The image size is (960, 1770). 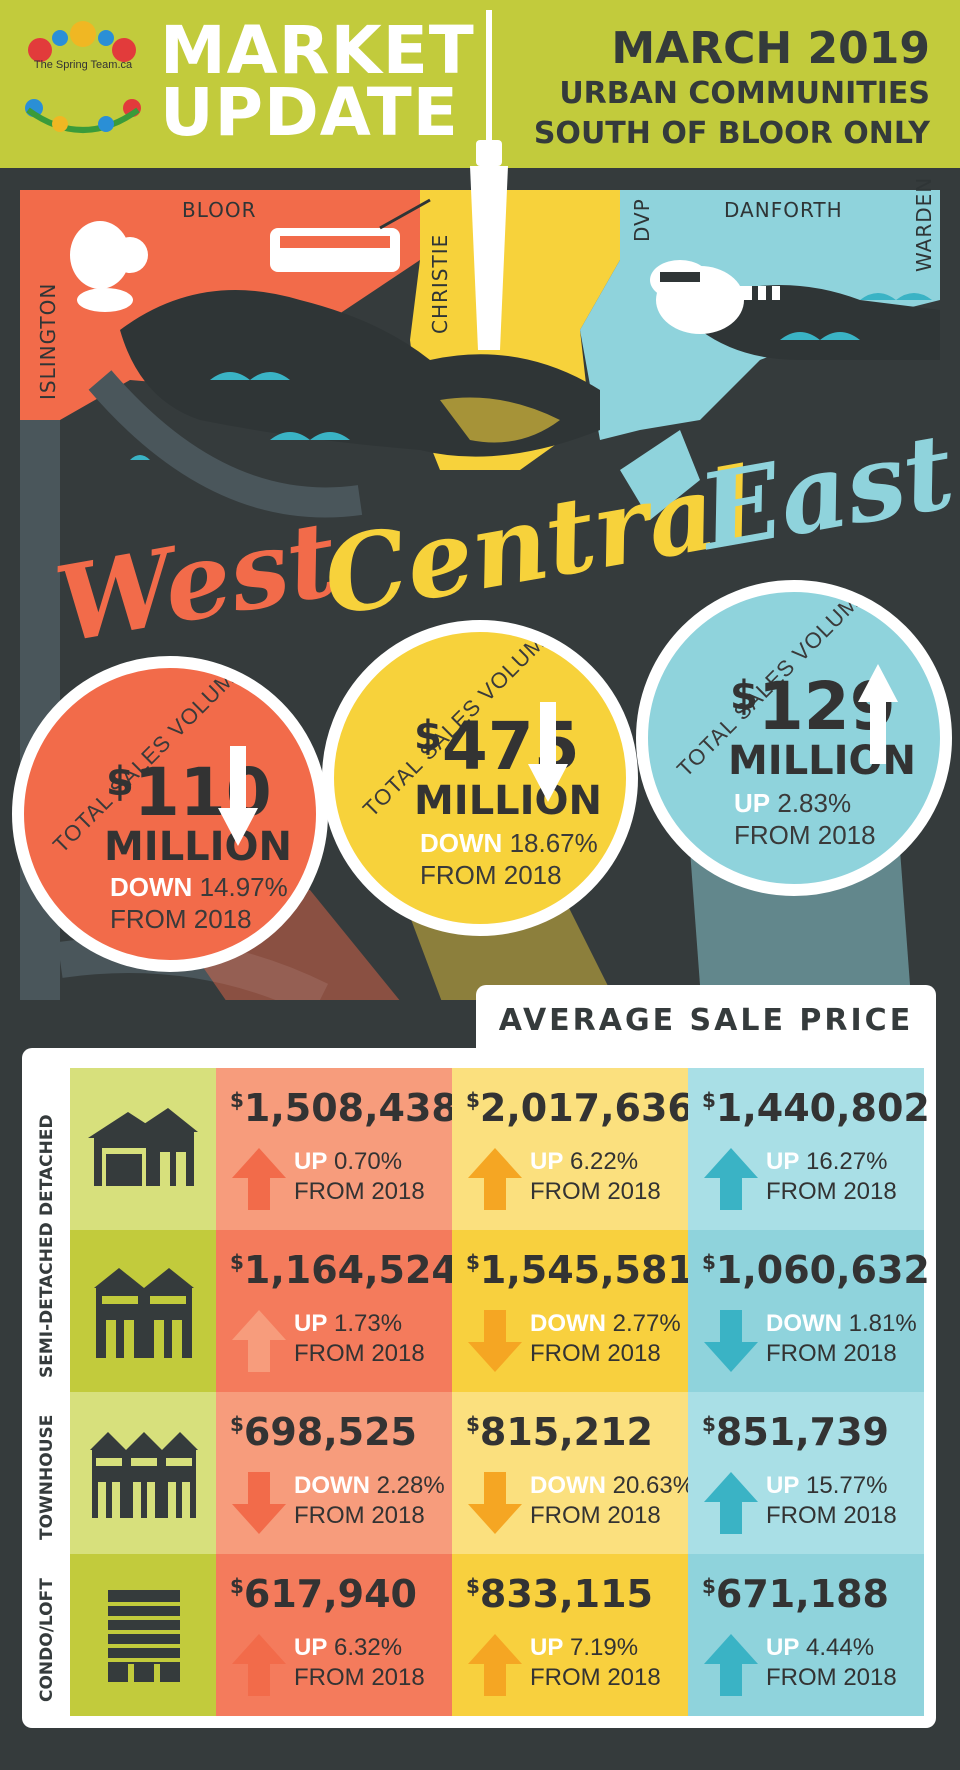 What do you see at coordinates (816, 1270) in the screenshot?
I see `price: $1,060,632` at bounding box center [816, 1270].